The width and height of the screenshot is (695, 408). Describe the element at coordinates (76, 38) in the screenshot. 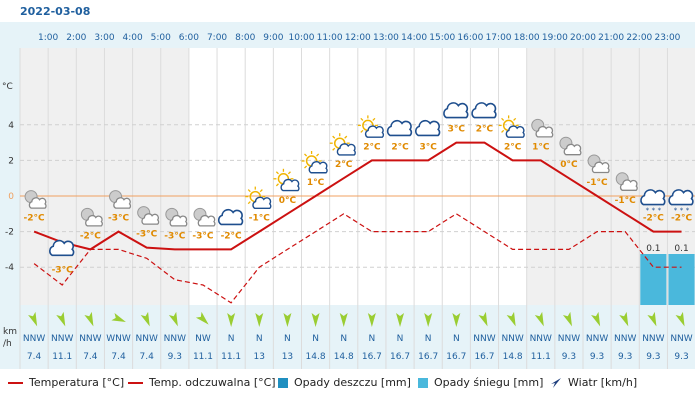

I see `hour-label: 2:00` at that location.